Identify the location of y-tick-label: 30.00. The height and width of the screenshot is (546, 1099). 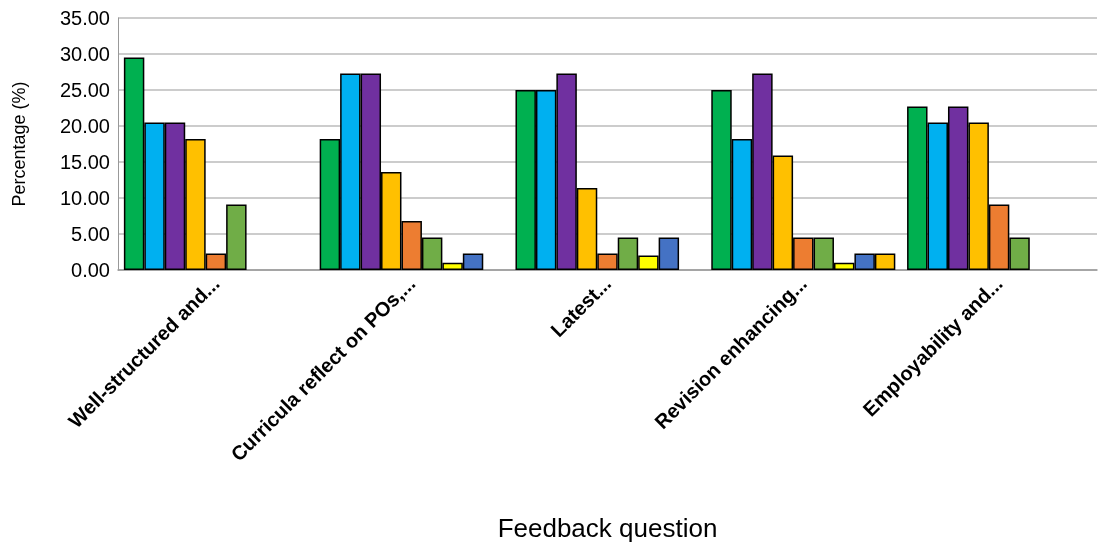
(84, 54).